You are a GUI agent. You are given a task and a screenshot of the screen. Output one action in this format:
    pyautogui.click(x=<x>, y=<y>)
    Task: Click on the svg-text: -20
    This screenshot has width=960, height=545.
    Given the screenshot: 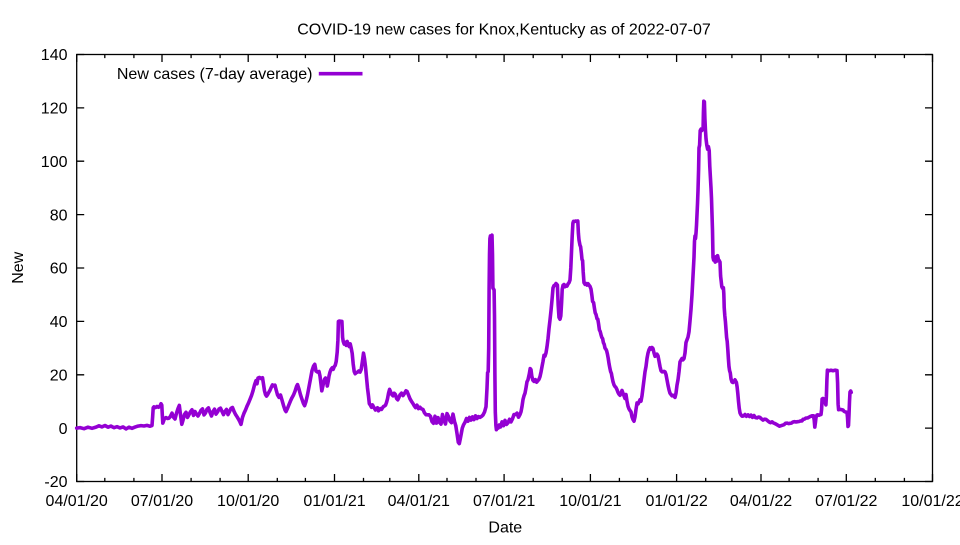 What is the action you would take?
    pyautogui.click(x=55, y=482)
    